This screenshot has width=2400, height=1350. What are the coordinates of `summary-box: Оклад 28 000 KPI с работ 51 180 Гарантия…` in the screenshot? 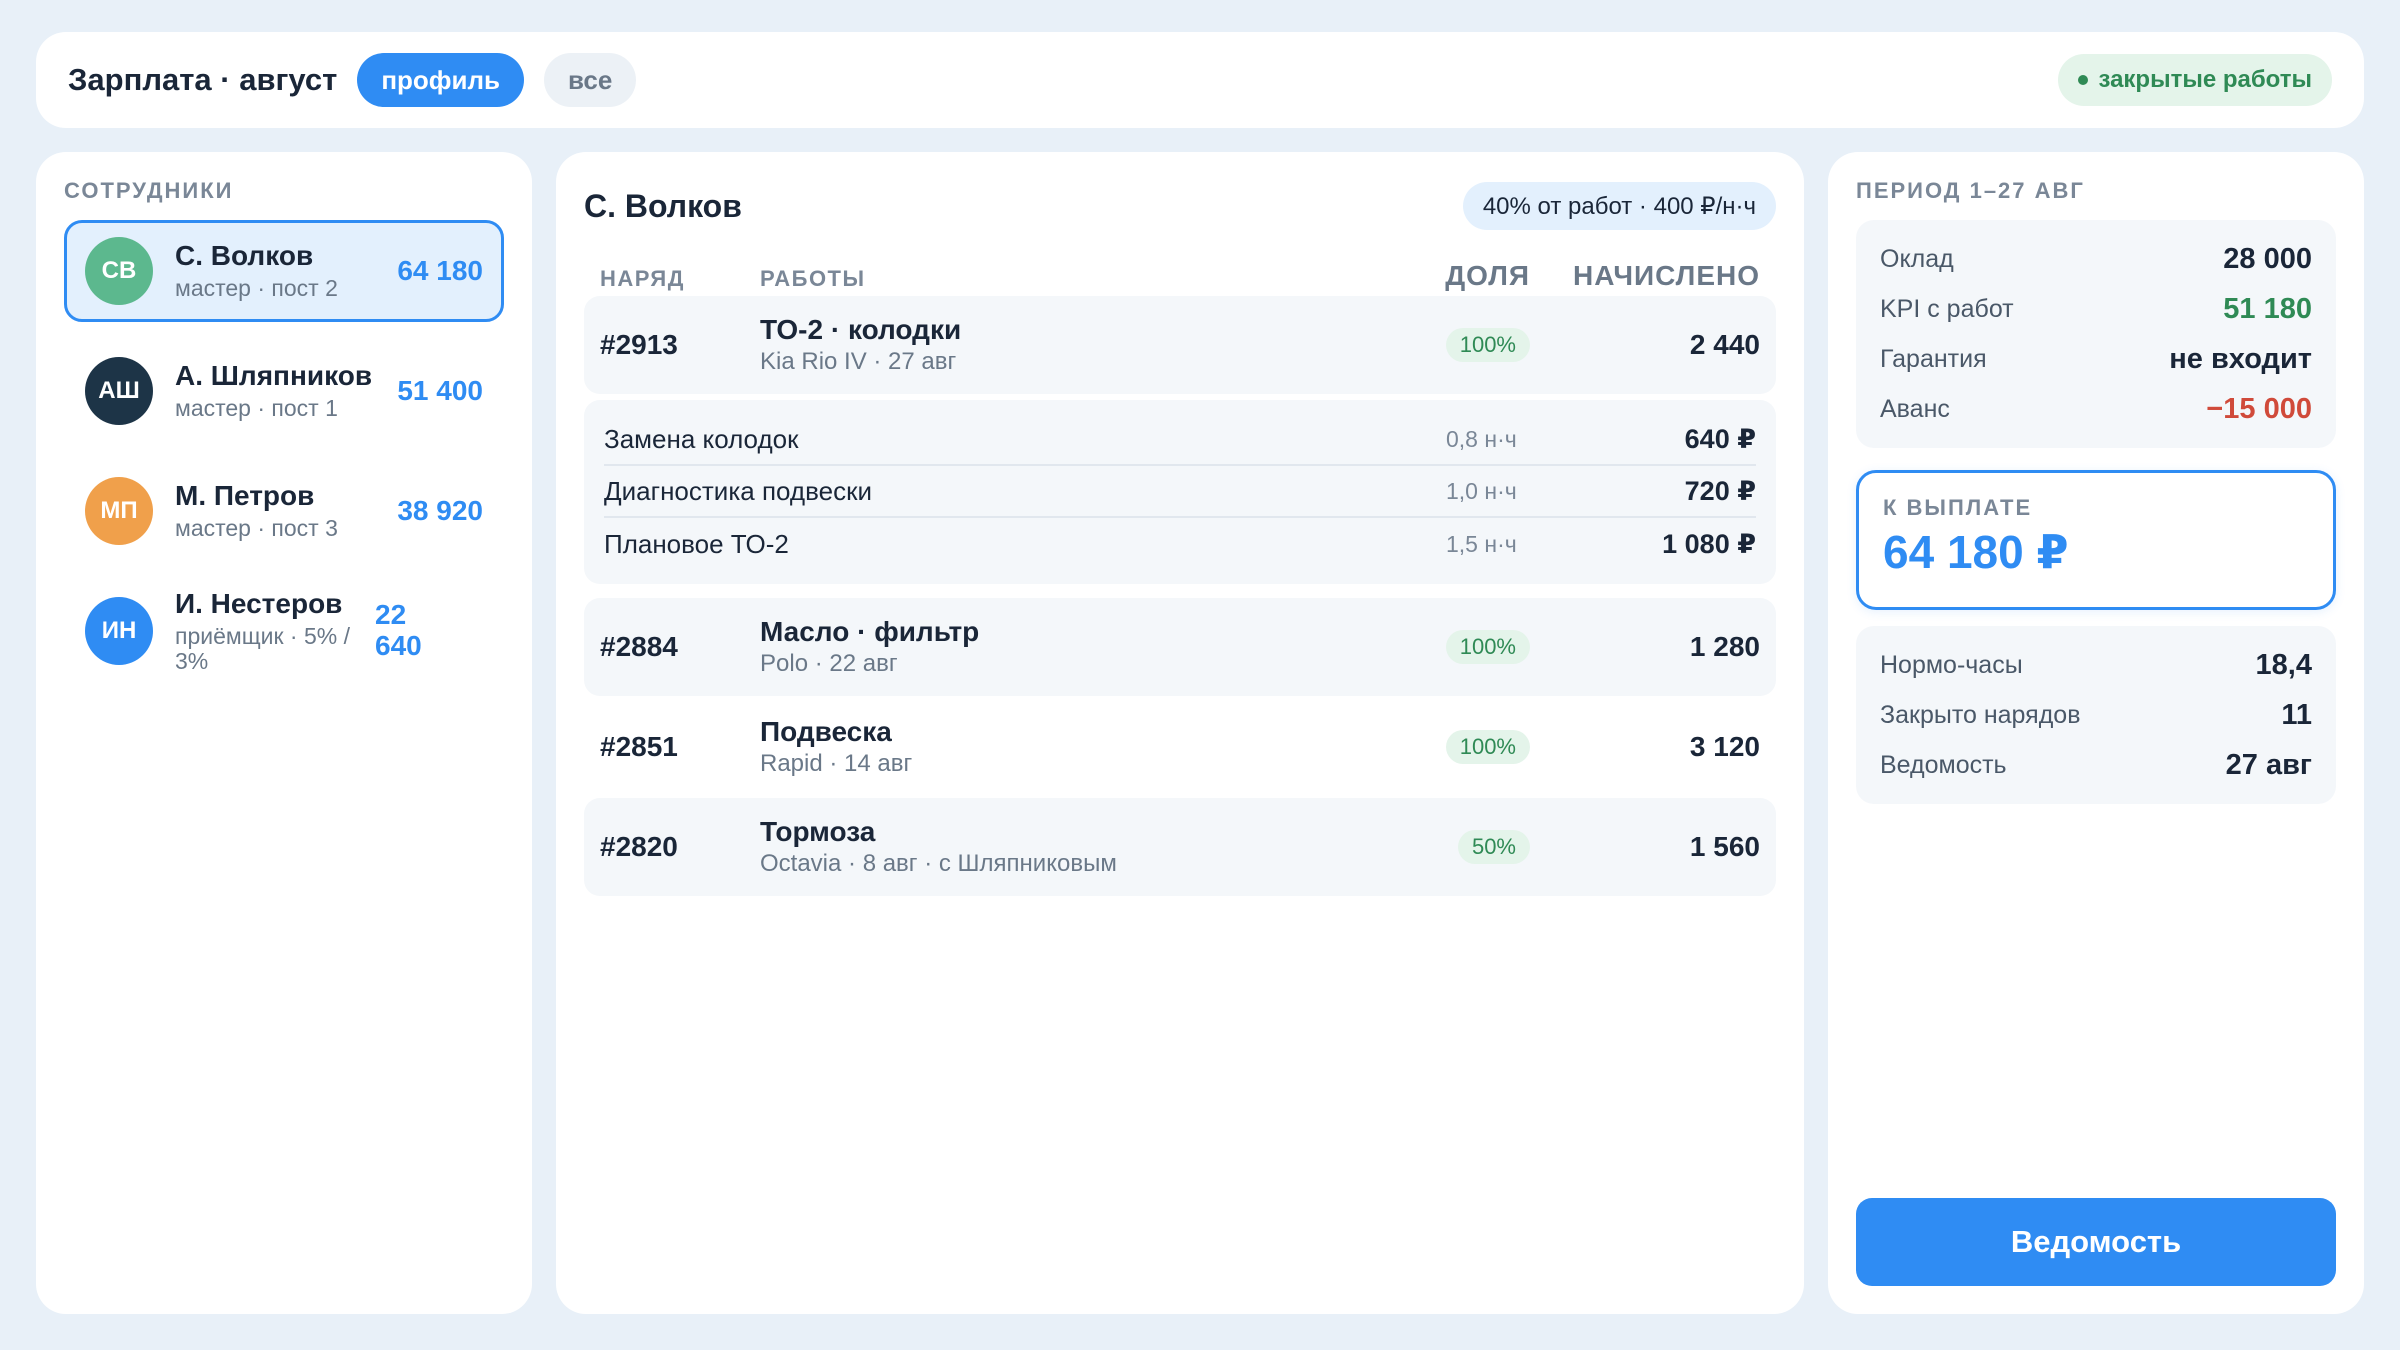 It's located at (2096, 334).